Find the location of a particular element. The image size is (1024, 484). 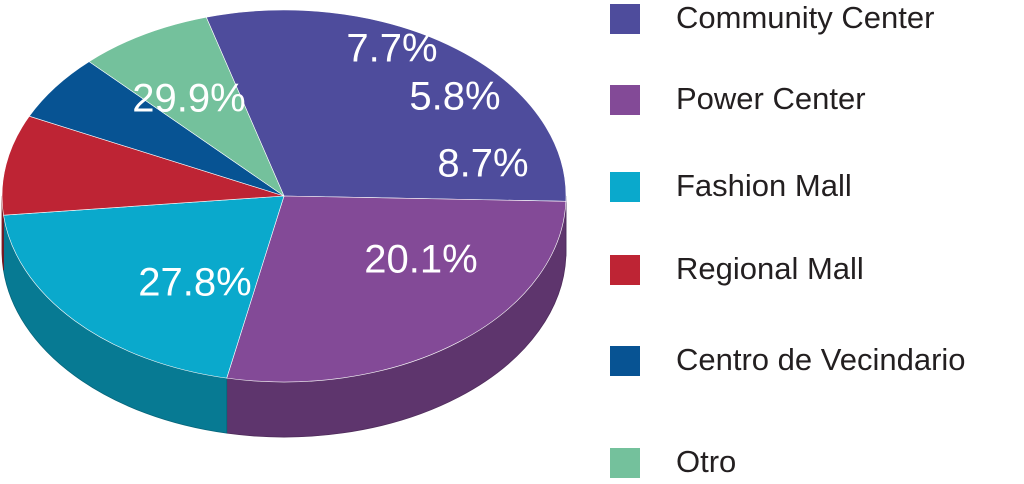

legend-item-regional-mall: Regional Mall is located at coordinates (817, 271).